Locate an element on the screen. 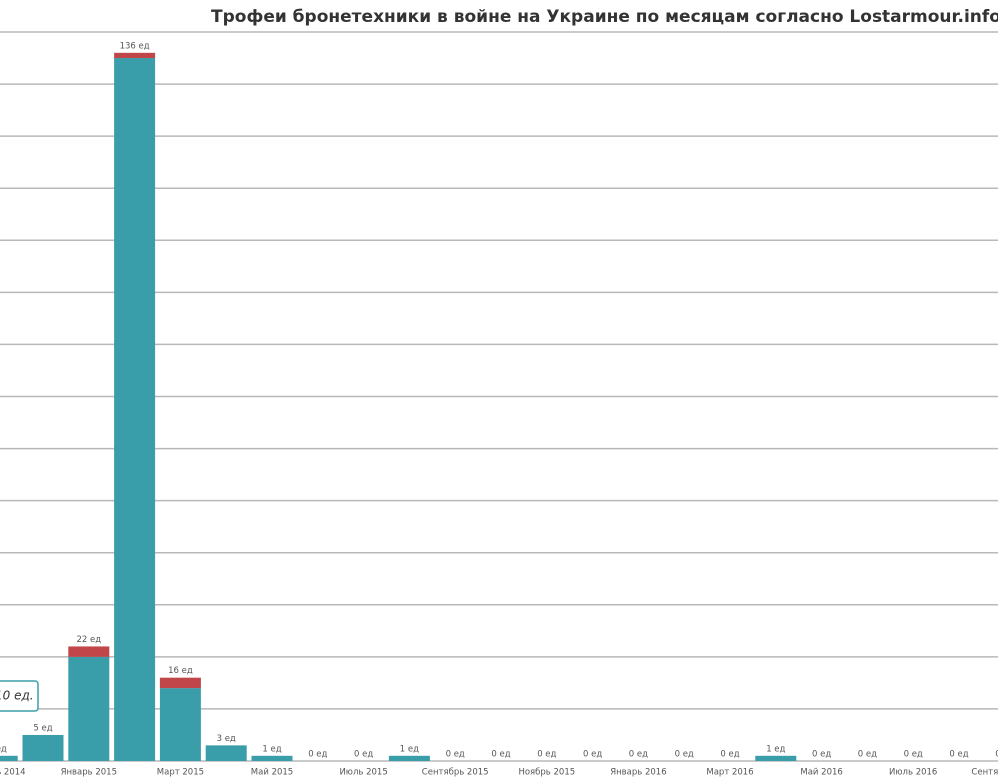 This screenshot has height=777, width=998. annotation-frame is located at coordinates (19, 696).